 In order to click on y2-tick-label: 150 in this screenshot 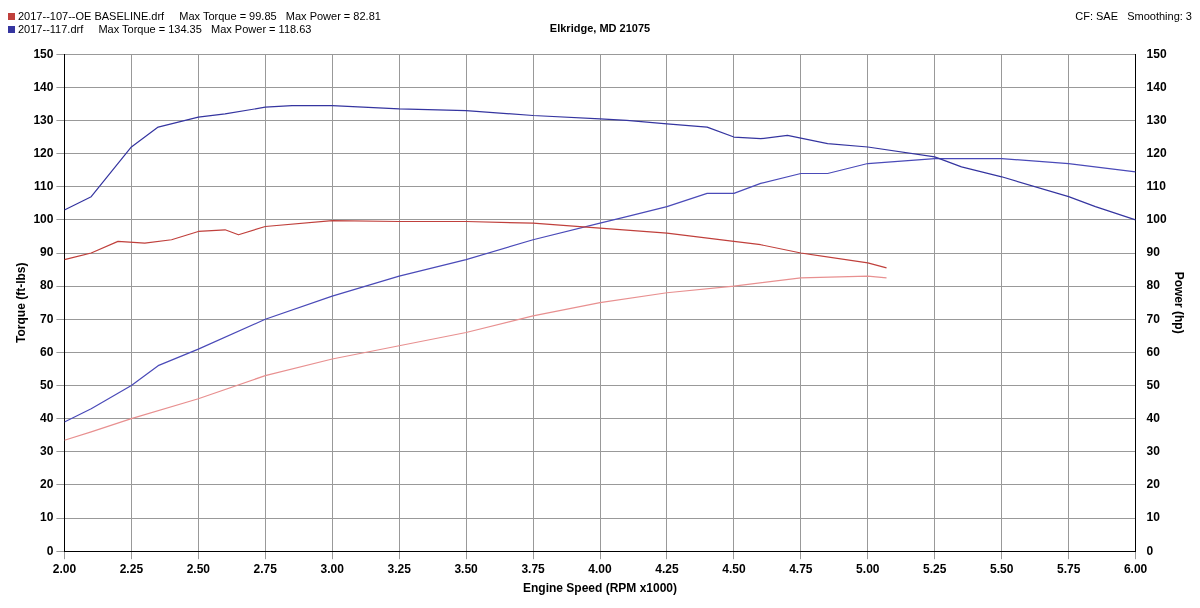, I will do `click(1156, 53)`.